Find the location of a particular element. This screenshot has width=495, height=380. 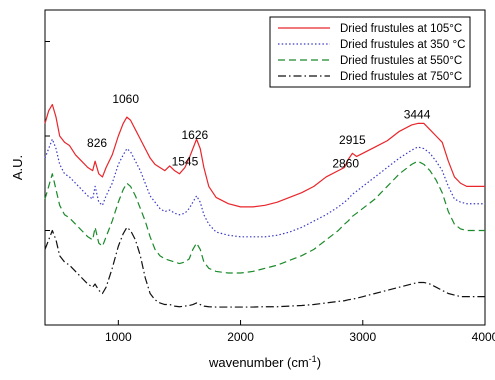

x-tick-label: 1000 is located at coordinates (118, 337).